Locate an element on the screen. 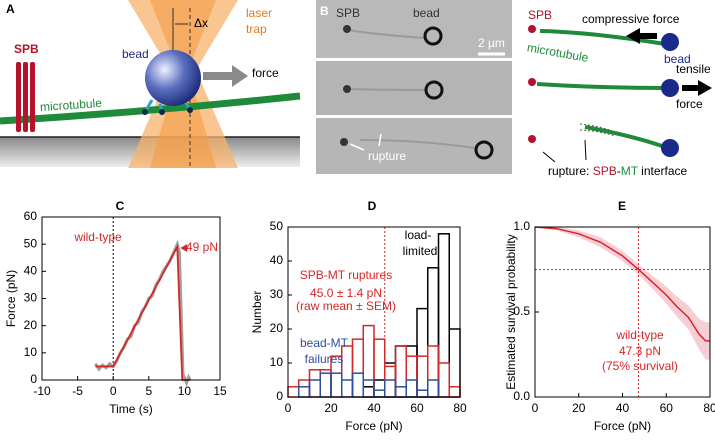  annotation: 45.0 ± 1.4 pN is located at coordinates (346, 293).